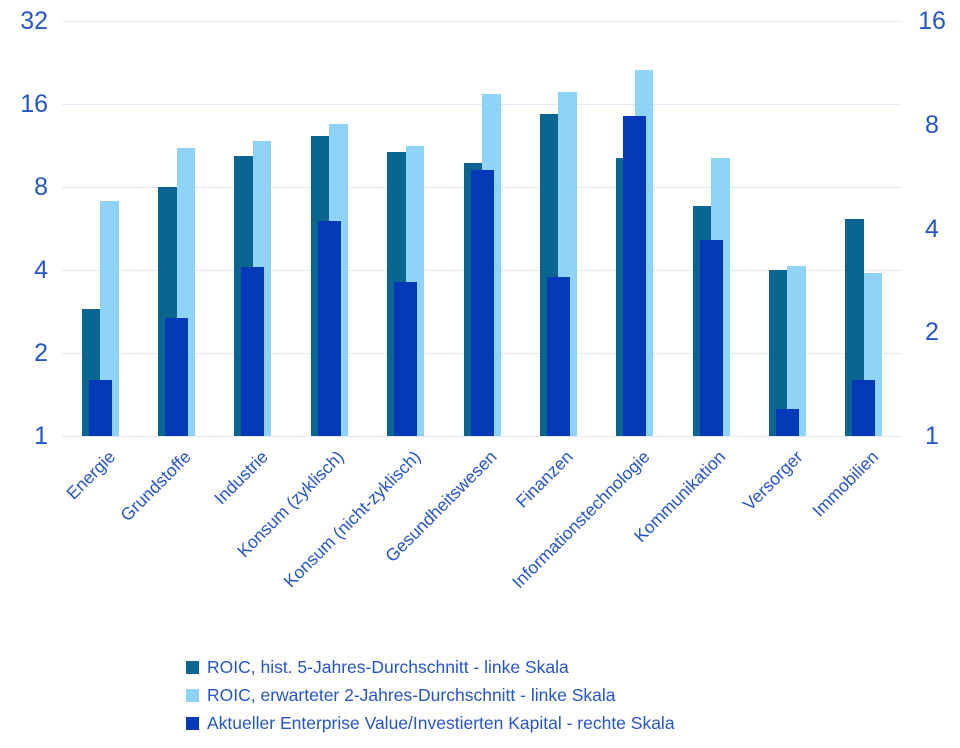  What do you see at coordinates (635, 275) in the screenshot?
I see `bar-informationstechnologie` at bounding box center [635, 275].